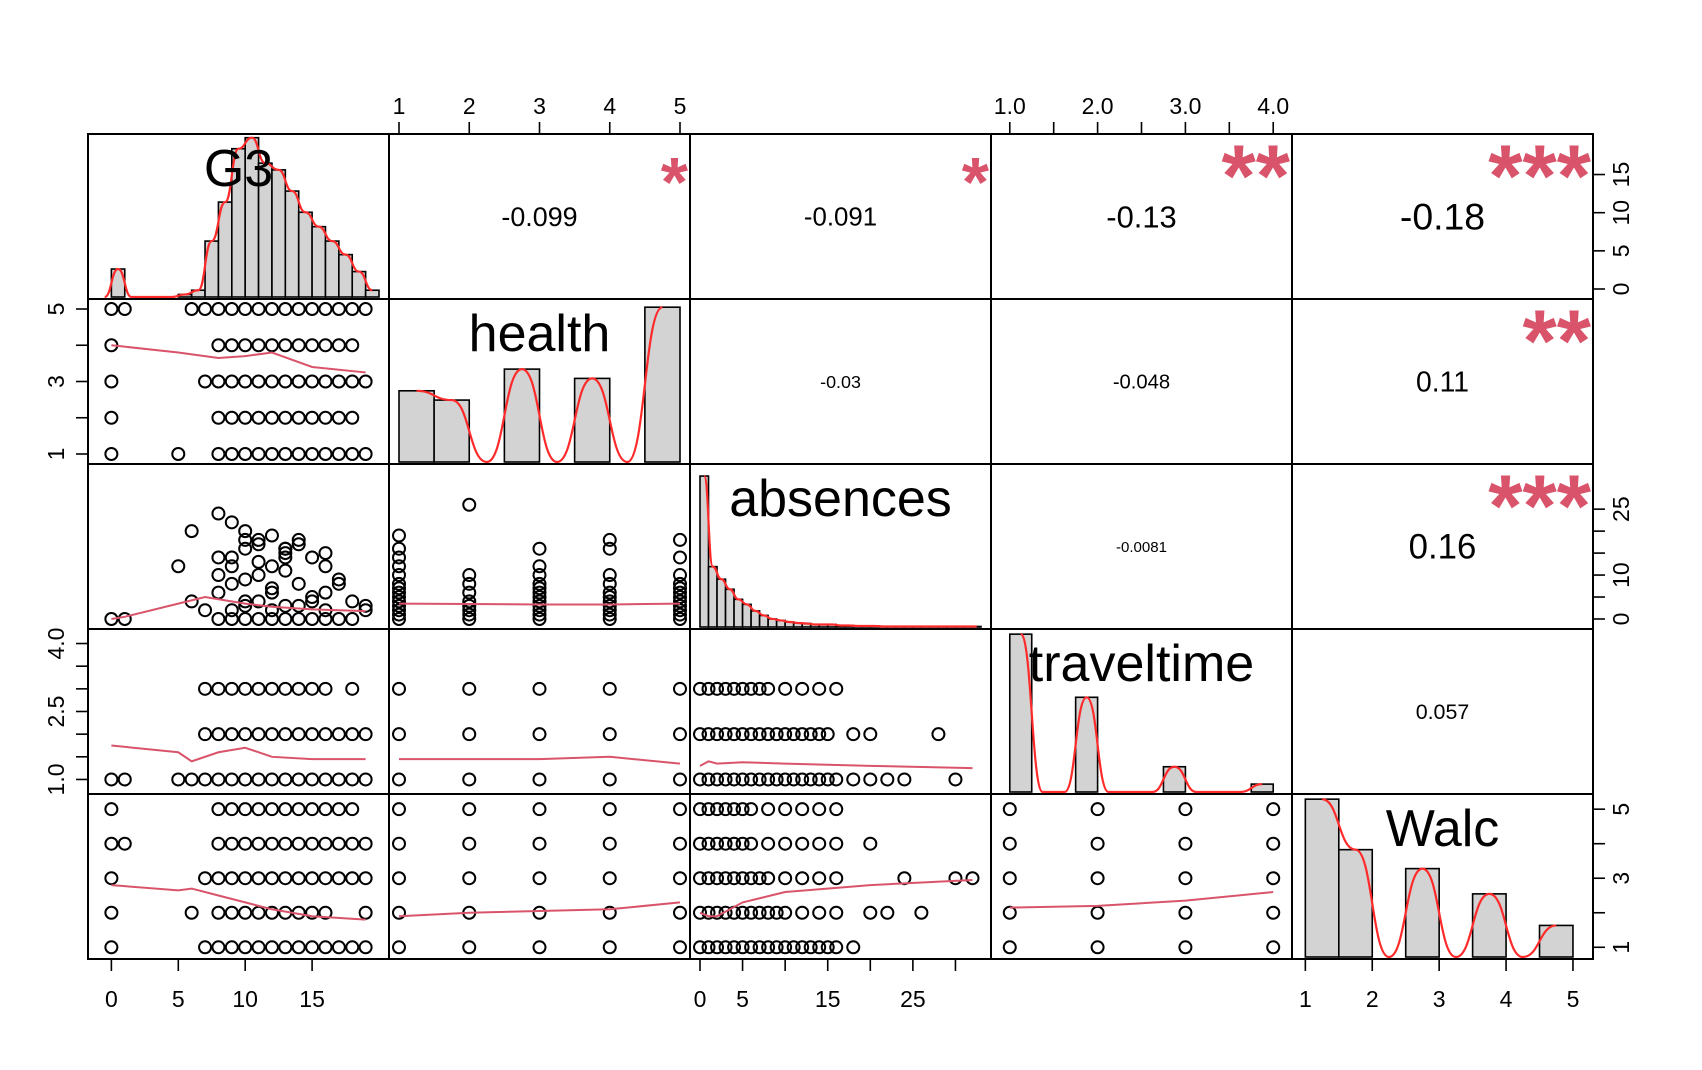  I want to click on axis-tick-label: 1, so click(1621, 947).